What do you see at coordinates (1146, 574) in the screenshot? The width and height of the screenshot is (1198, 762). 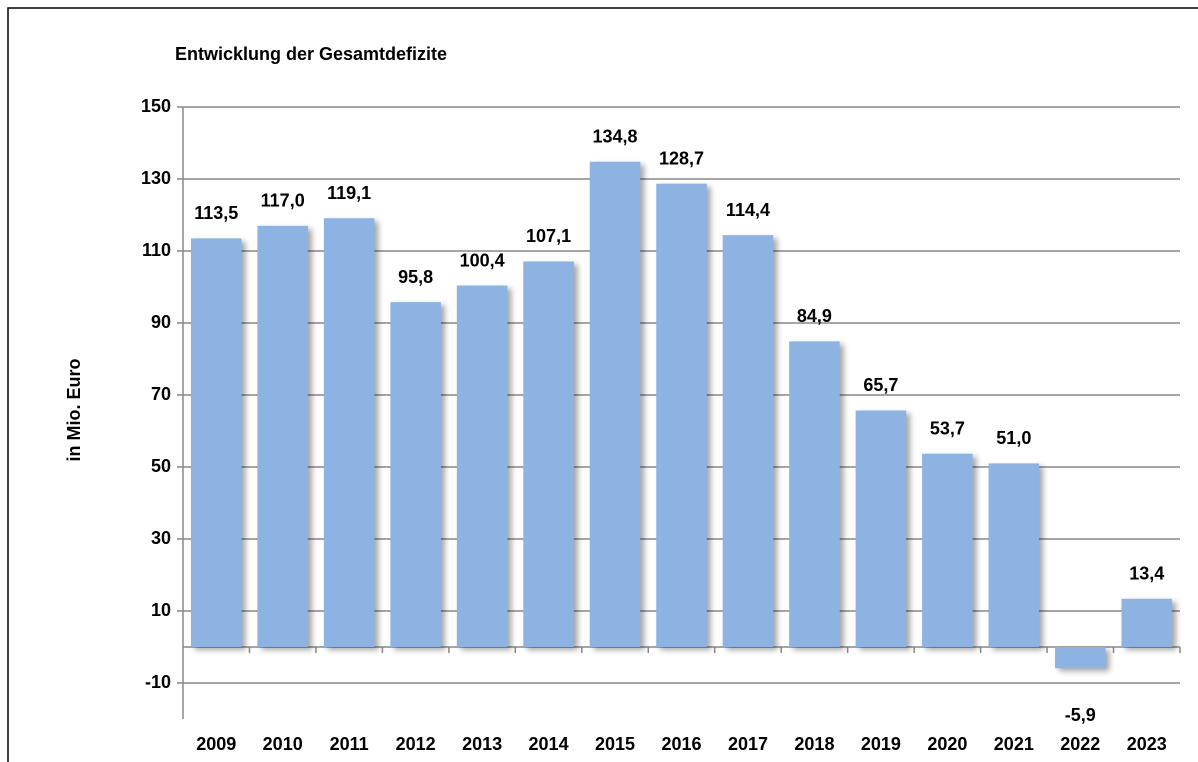 I see `data-label: 13,4` at bounding box center [1146, 574].